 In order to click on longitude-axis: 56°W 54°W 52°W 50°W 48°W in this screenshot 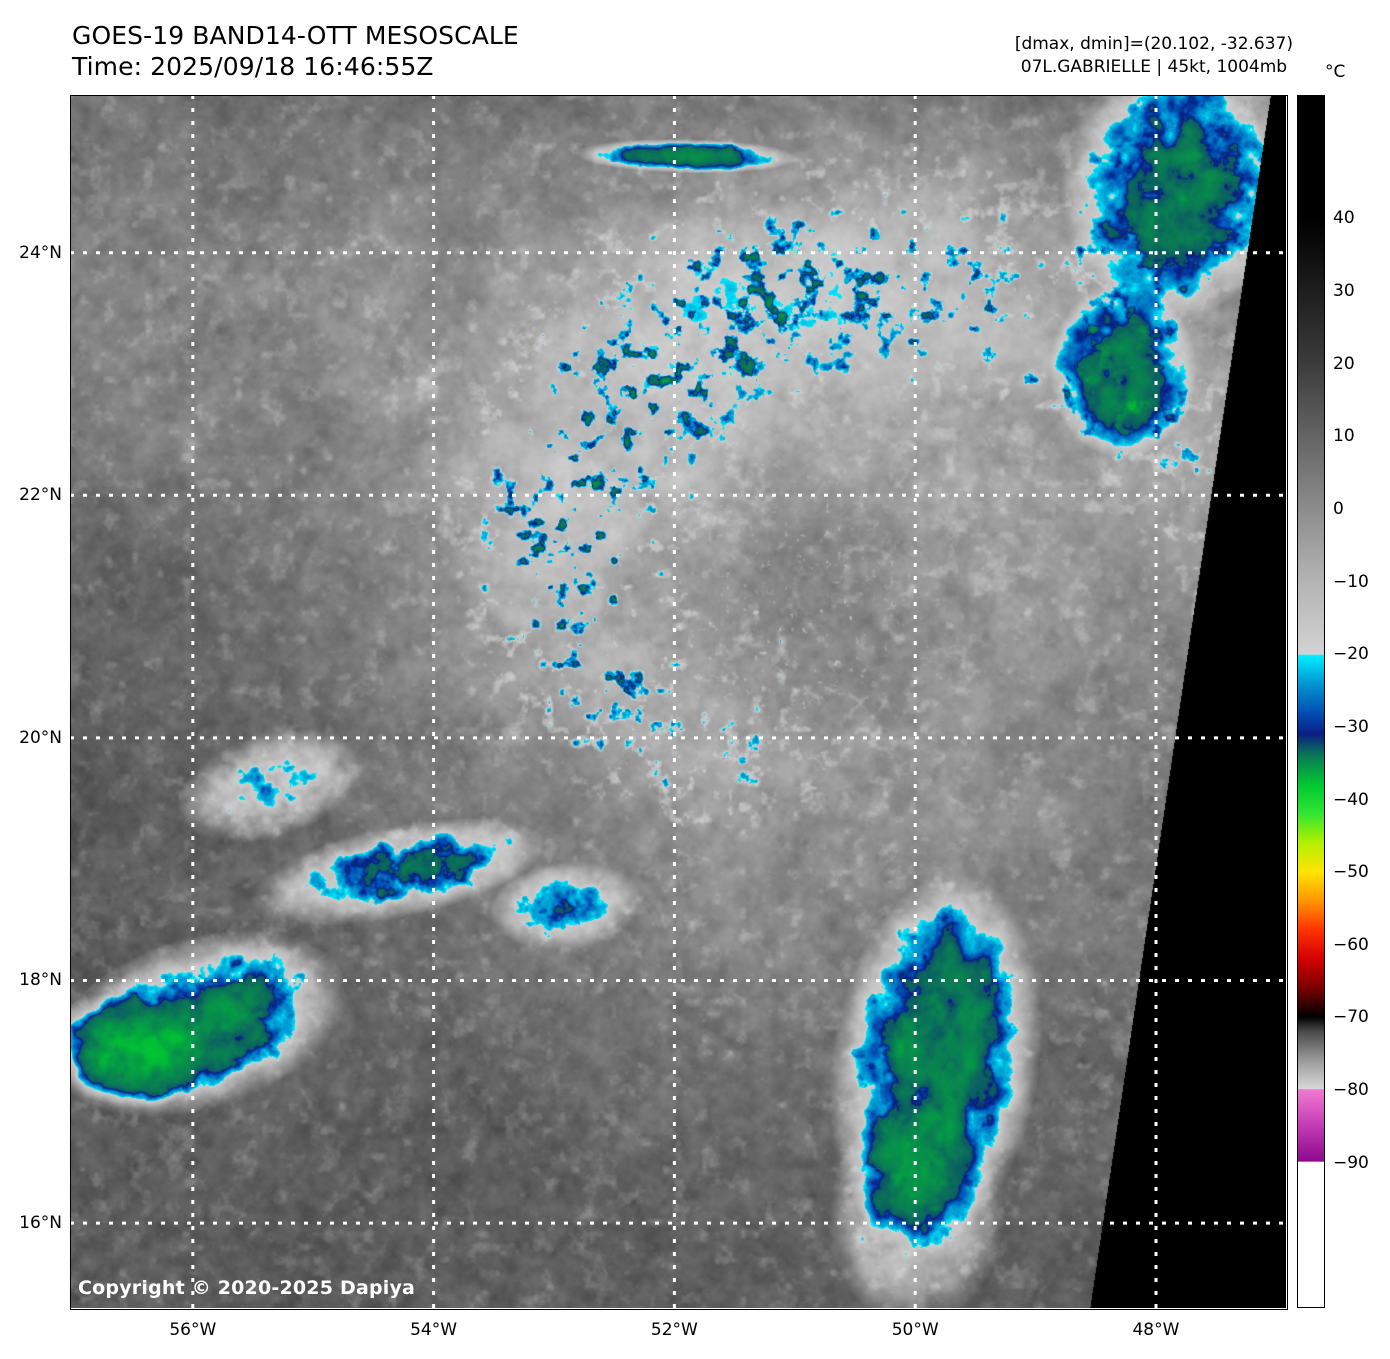, I will do `click(678, 1330)`.